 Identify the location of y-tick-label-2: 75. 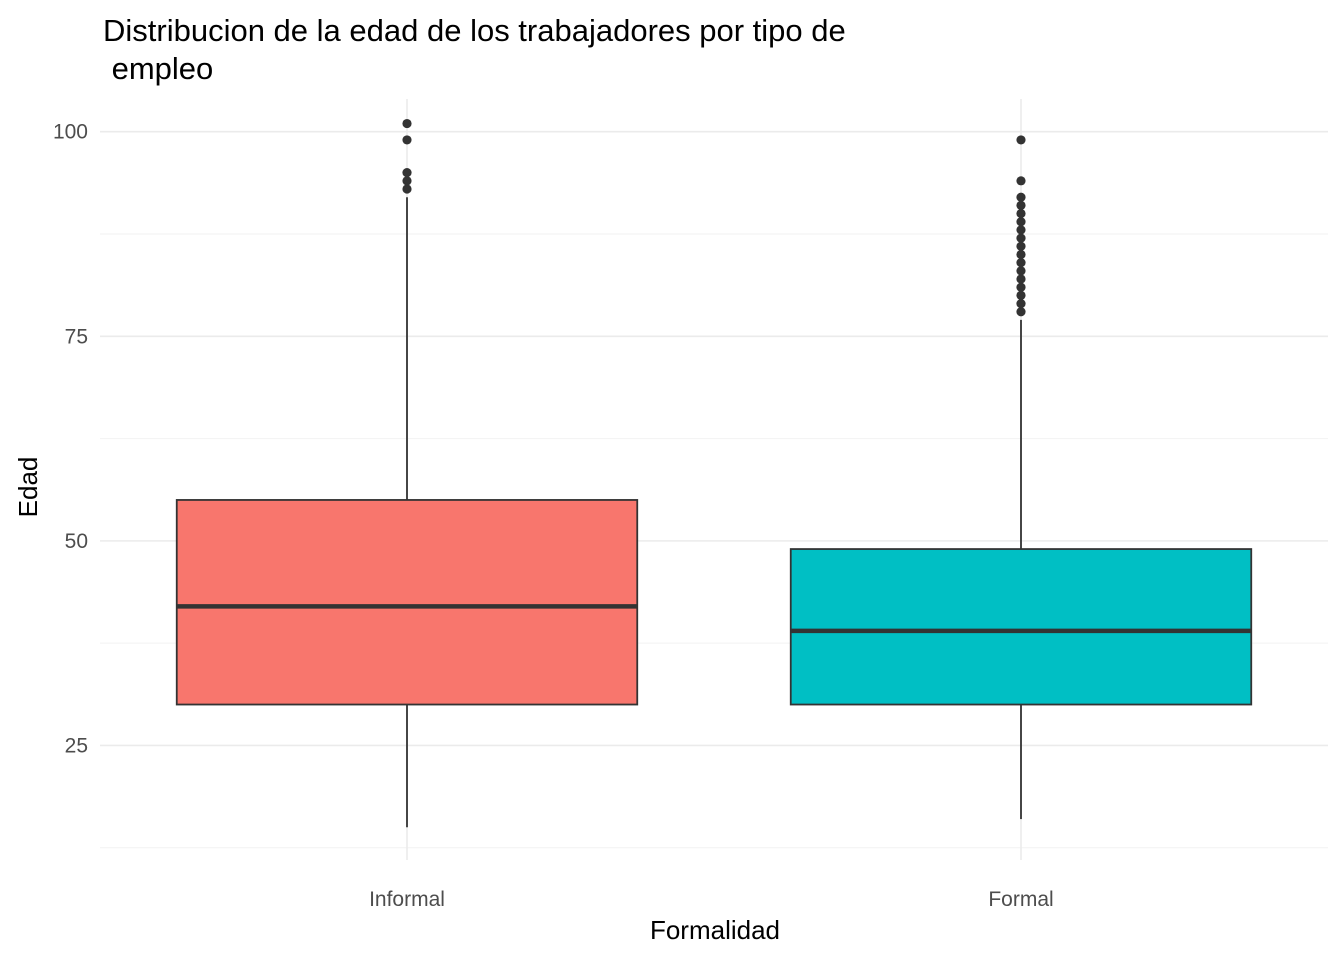
(76, 336).